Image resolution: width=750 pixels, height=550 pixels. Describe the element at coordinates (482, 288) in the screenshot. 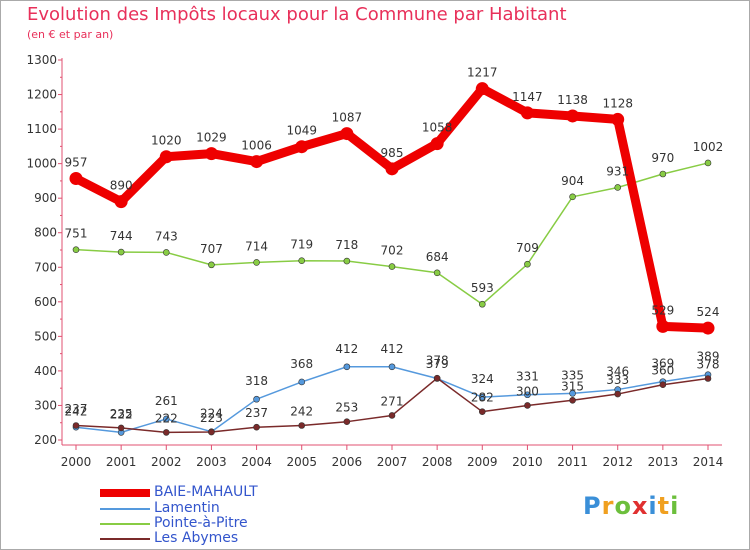

I see `data-label: 593` at that location.